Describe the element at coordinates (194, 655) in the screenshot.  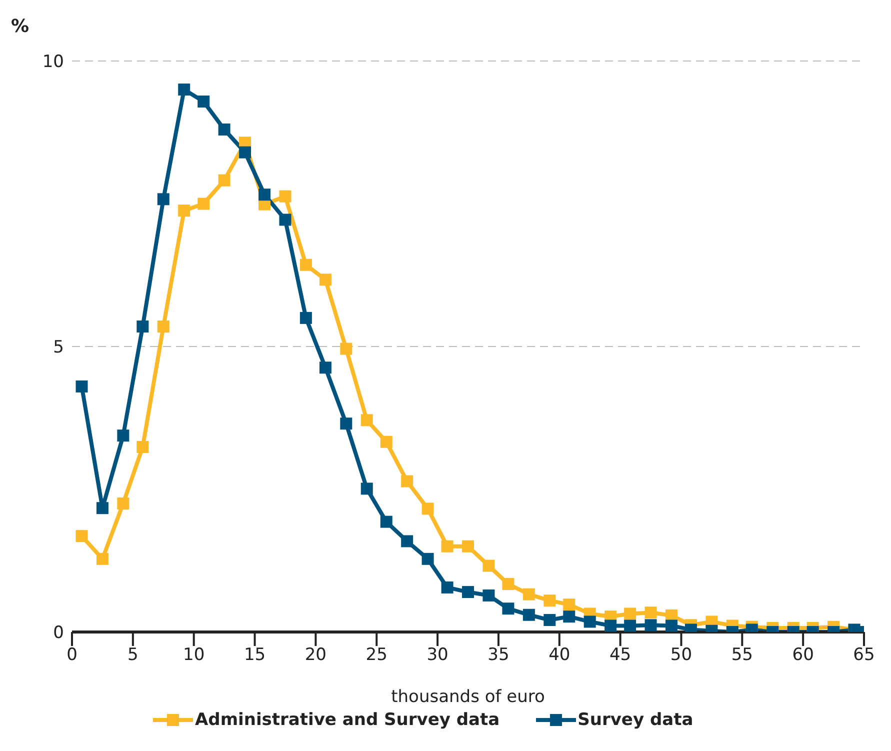
I see `x-tick-label: 10` at that location.